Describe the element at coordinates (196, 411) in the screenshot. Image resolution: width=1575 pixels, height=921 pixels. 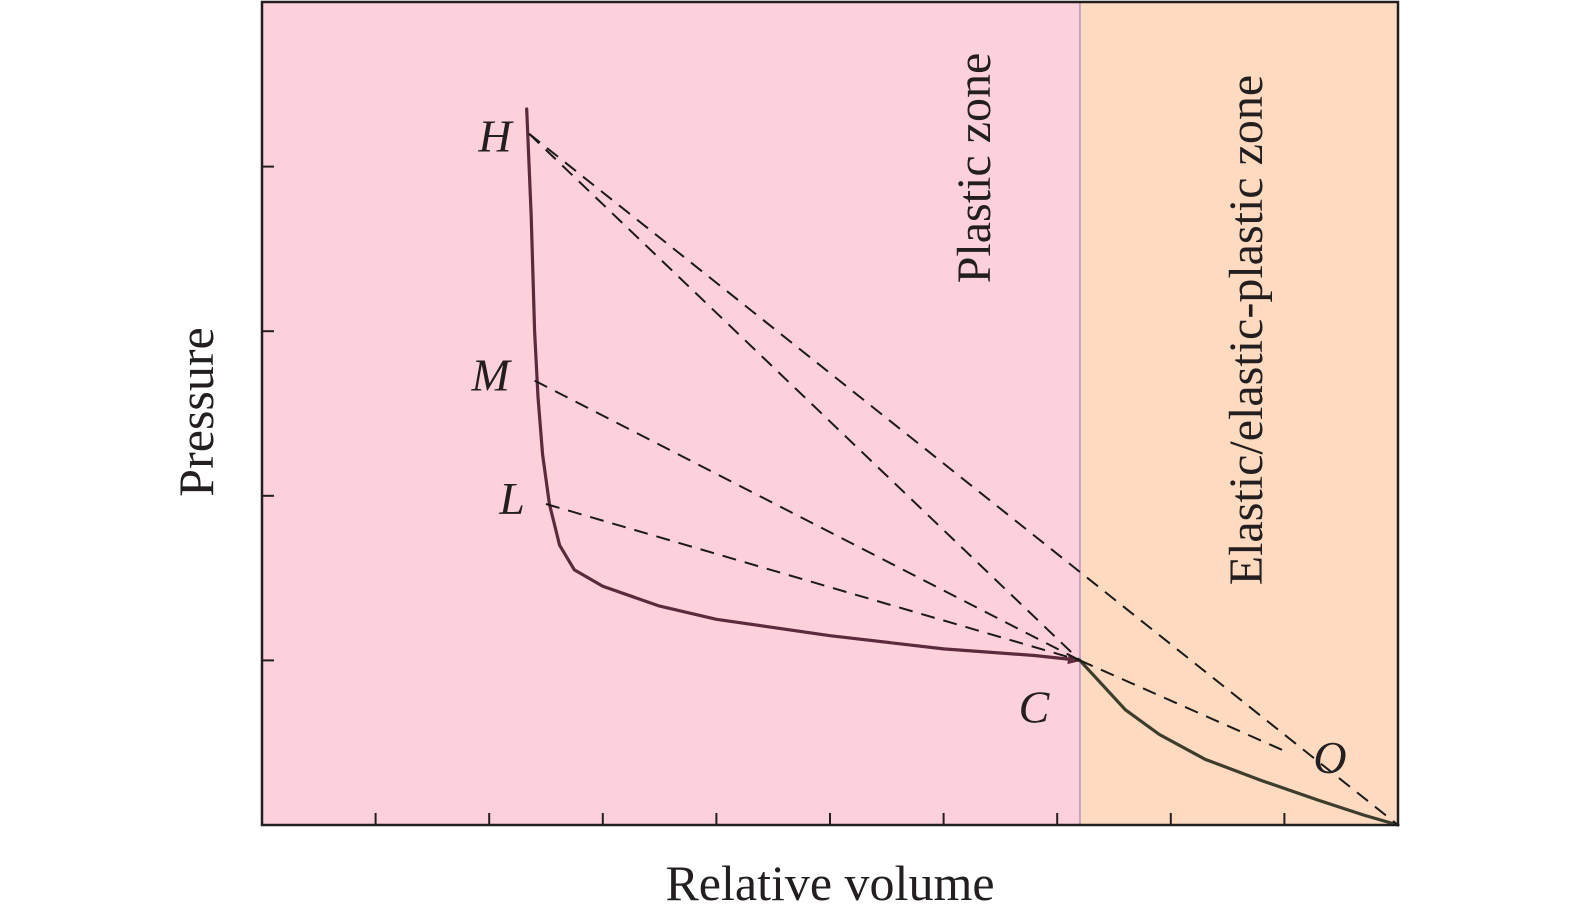
I see `y-axis-title: Pressure` at that location.